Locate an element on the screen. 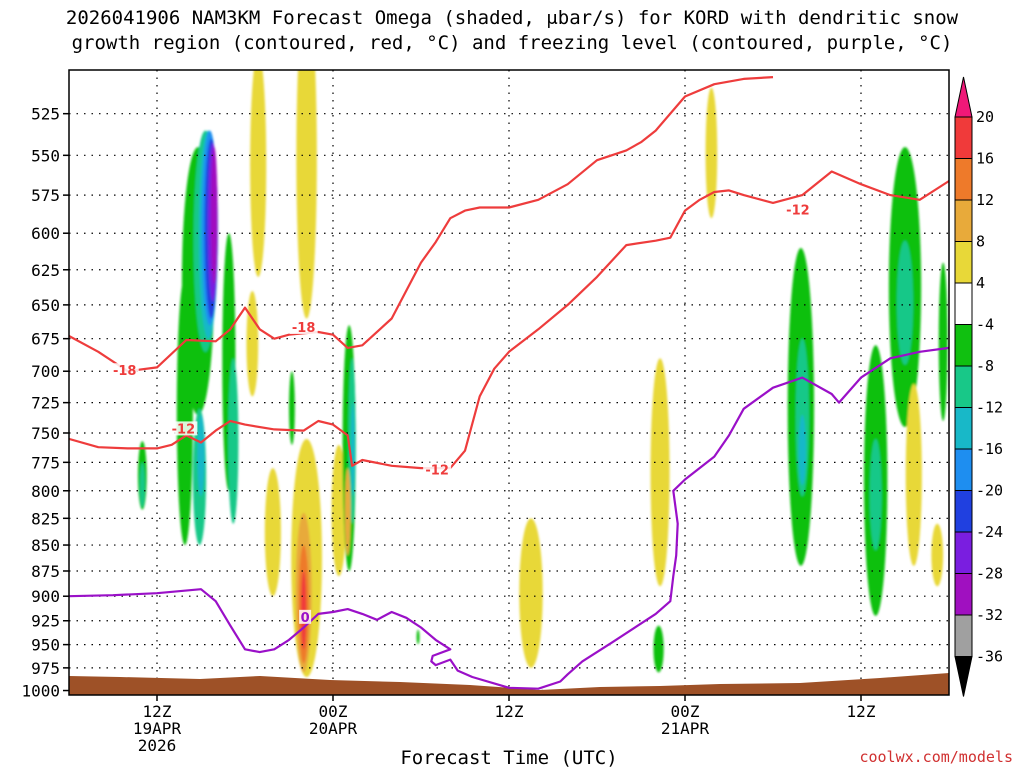 The height and width of the screenshot is (768, 1024). colorbar-label: -32 is located at coordinates (989, 615).